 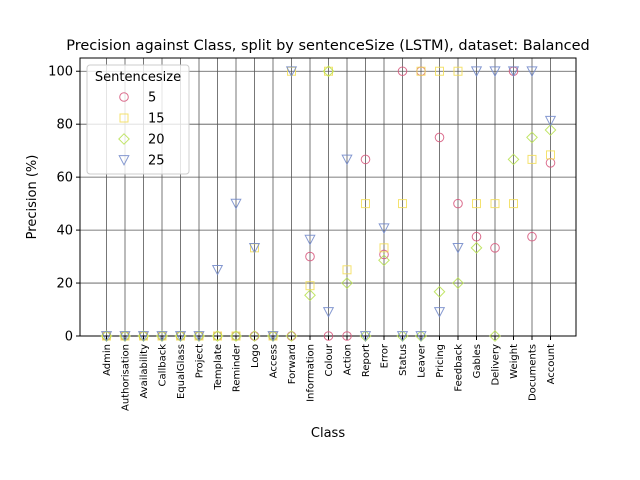 I want to click on point-15-Action, so click(x=347, y=270).